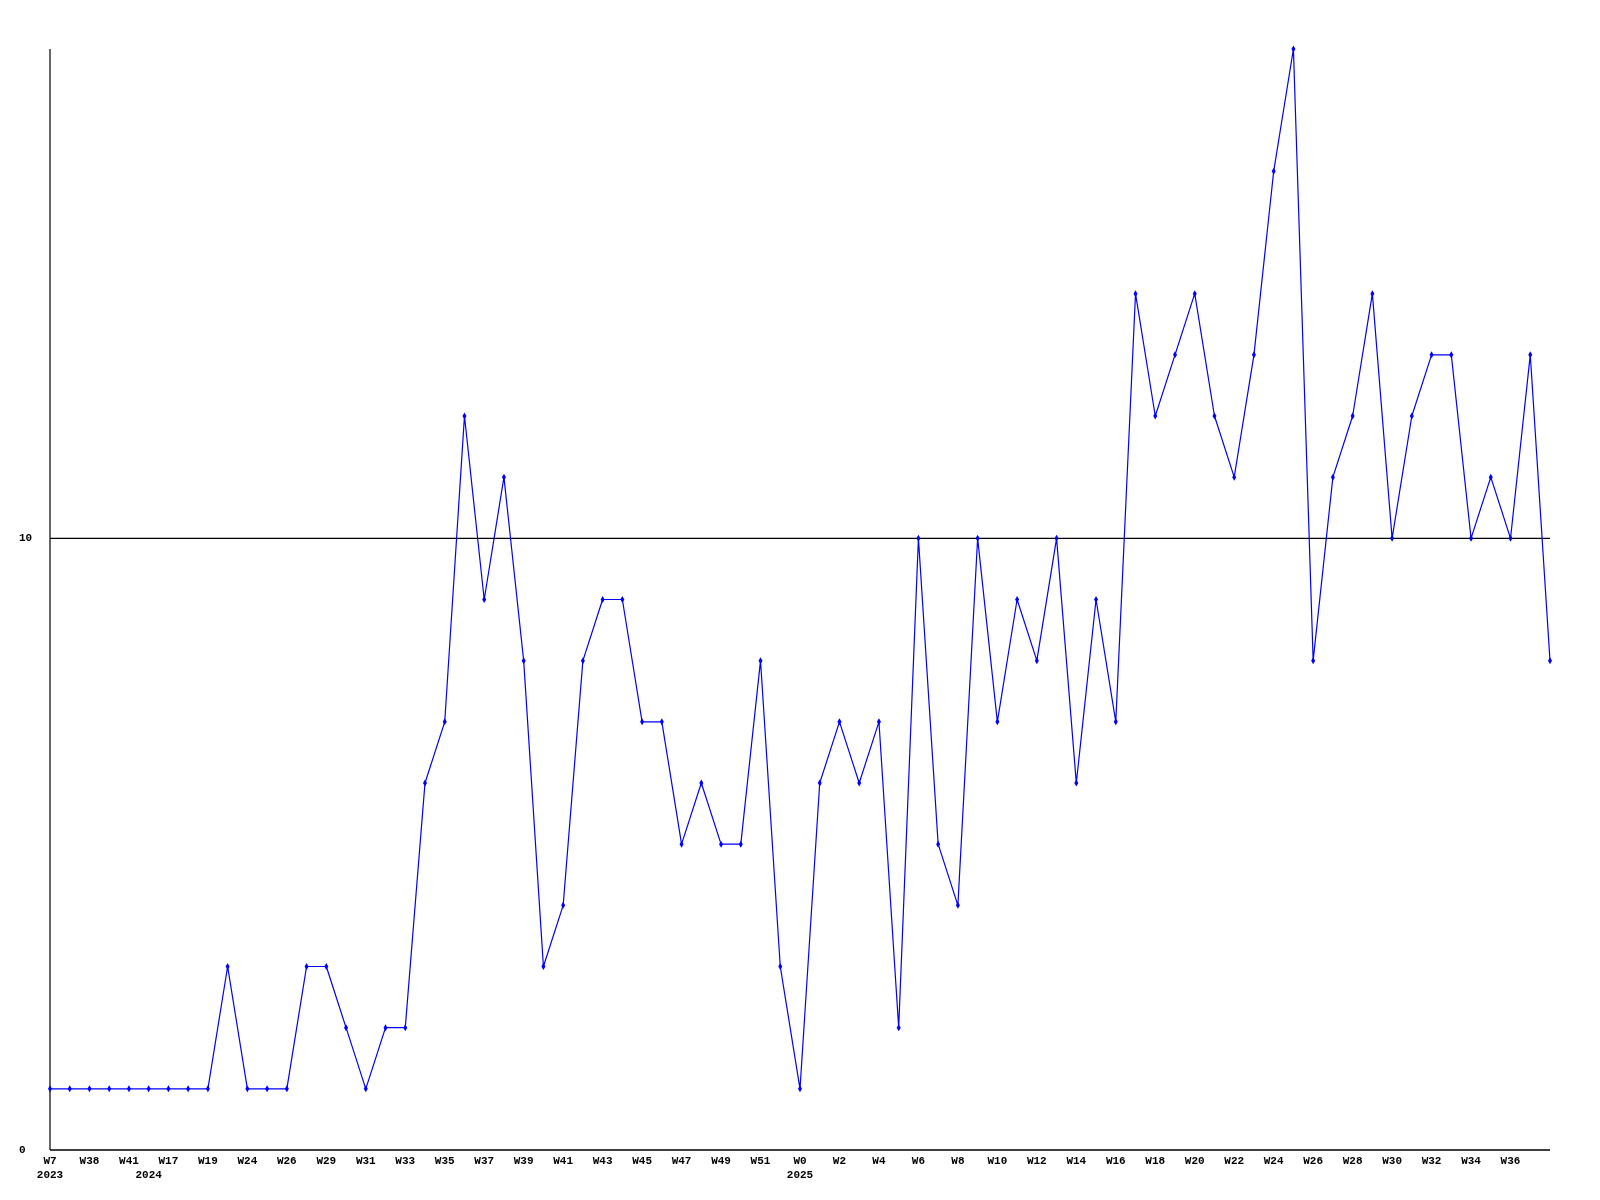 The image size is (1600, 1200). I want to click on x-tick-label: W37, so click(484, 1160).